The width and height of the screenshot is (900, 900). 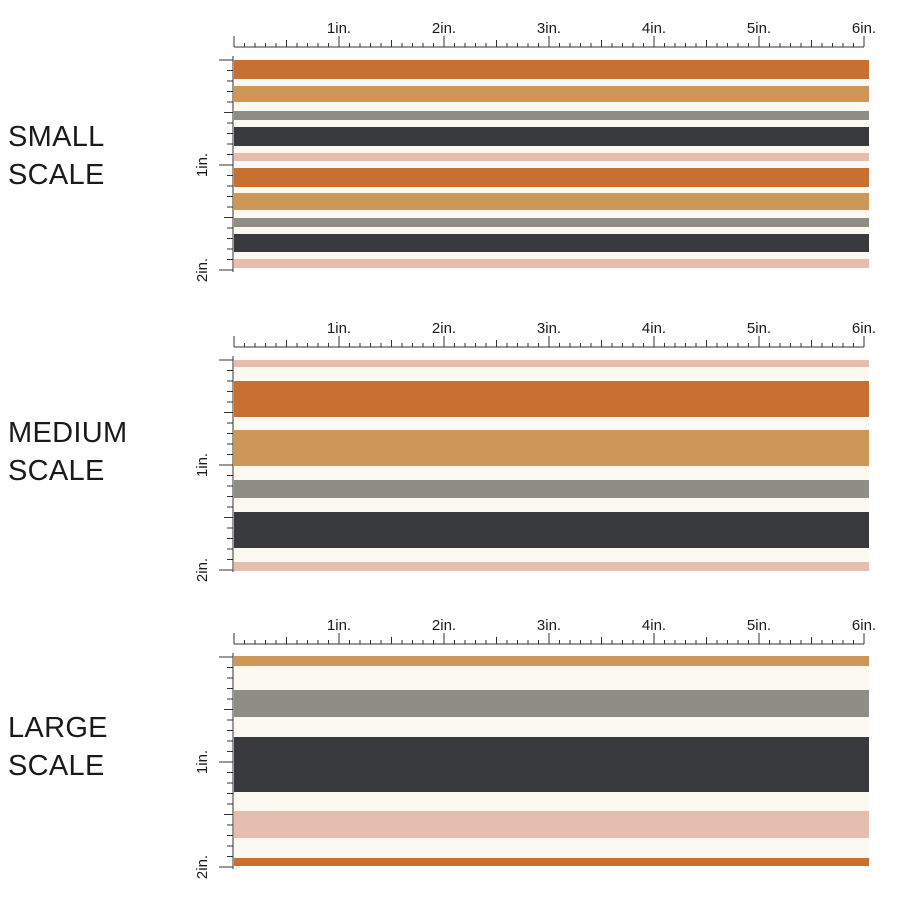 I want to click on large-scale-label: LARGE SCALE, so click(x=58, y=747).